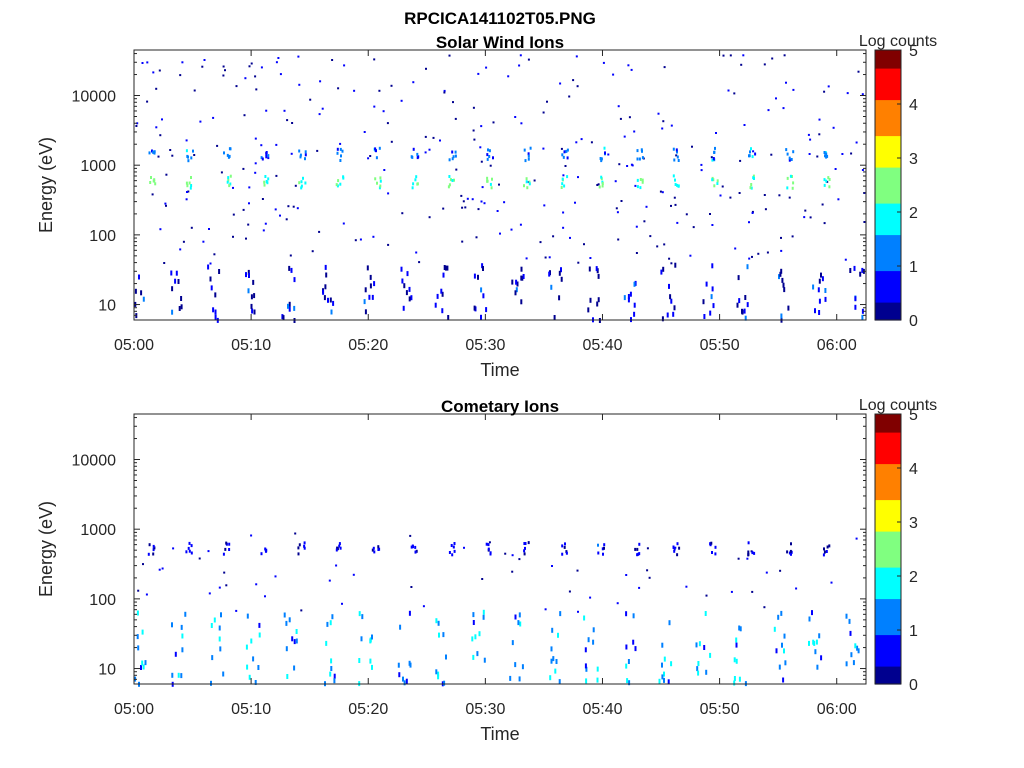 Image resolution: width=1024 pixels, height=768 pixels. Describe the element at coordinates (251, 709) in the screenshot. I see `x-tick-label: 05:10` at that location.